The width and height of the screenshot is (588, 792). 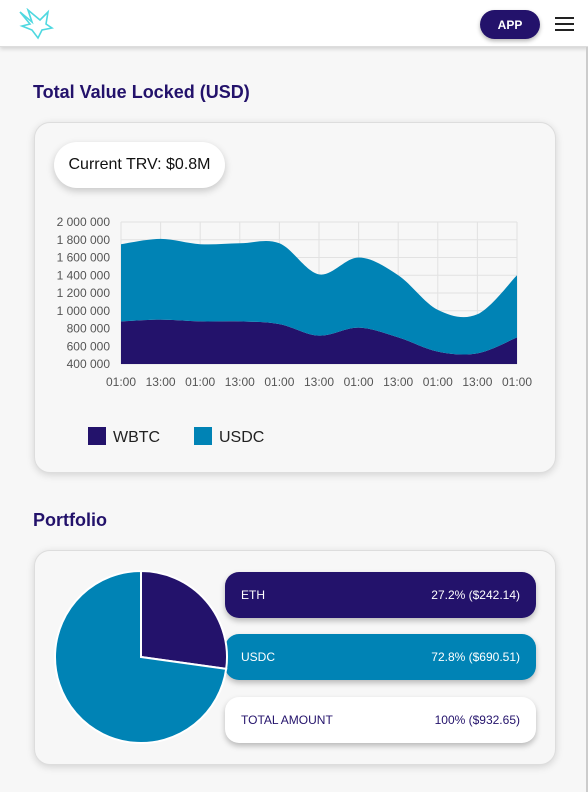 I want to click on section-title: Portfolio, so click(x=70, y=520).